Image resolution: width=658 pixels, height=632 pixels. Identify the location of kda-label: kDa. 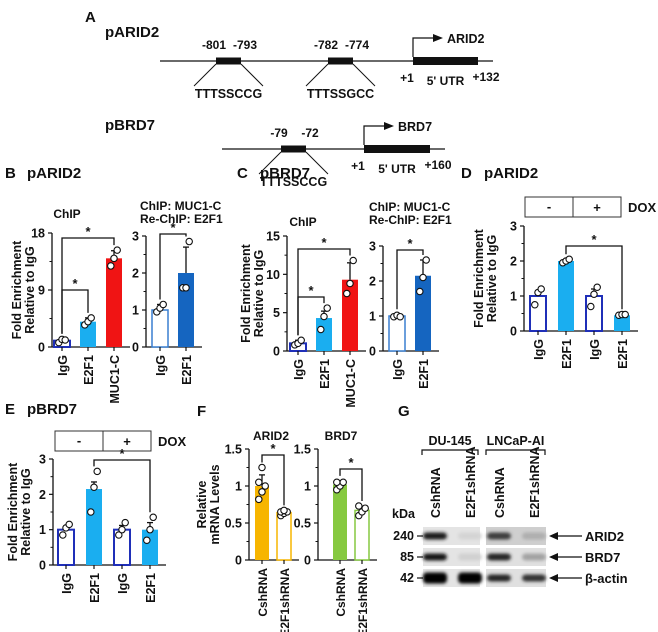
(404, 514).